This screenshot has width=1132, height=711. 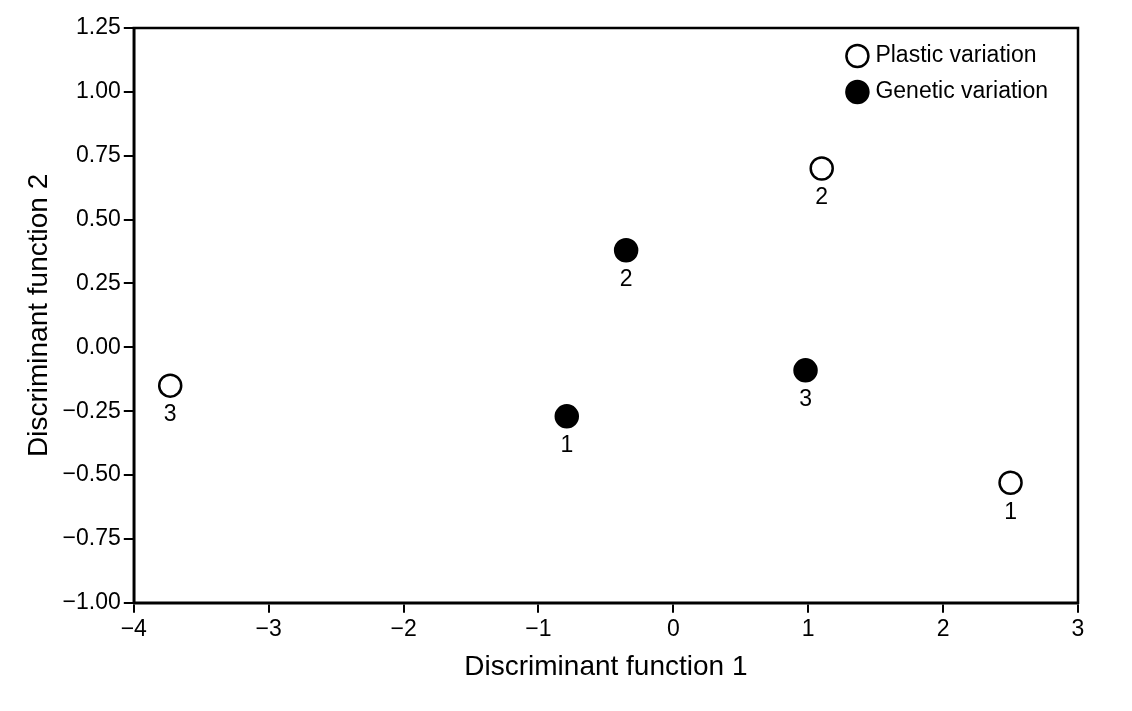 I want to click on y-tick-label: −0.50, so click(x=91, y=473).